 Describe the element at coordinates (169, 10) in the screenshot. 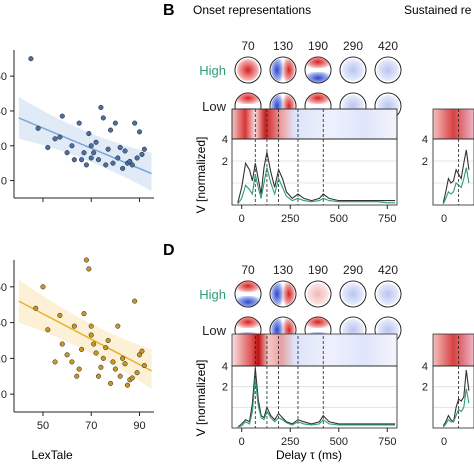

I see `panel-letter-b: B` at that location.